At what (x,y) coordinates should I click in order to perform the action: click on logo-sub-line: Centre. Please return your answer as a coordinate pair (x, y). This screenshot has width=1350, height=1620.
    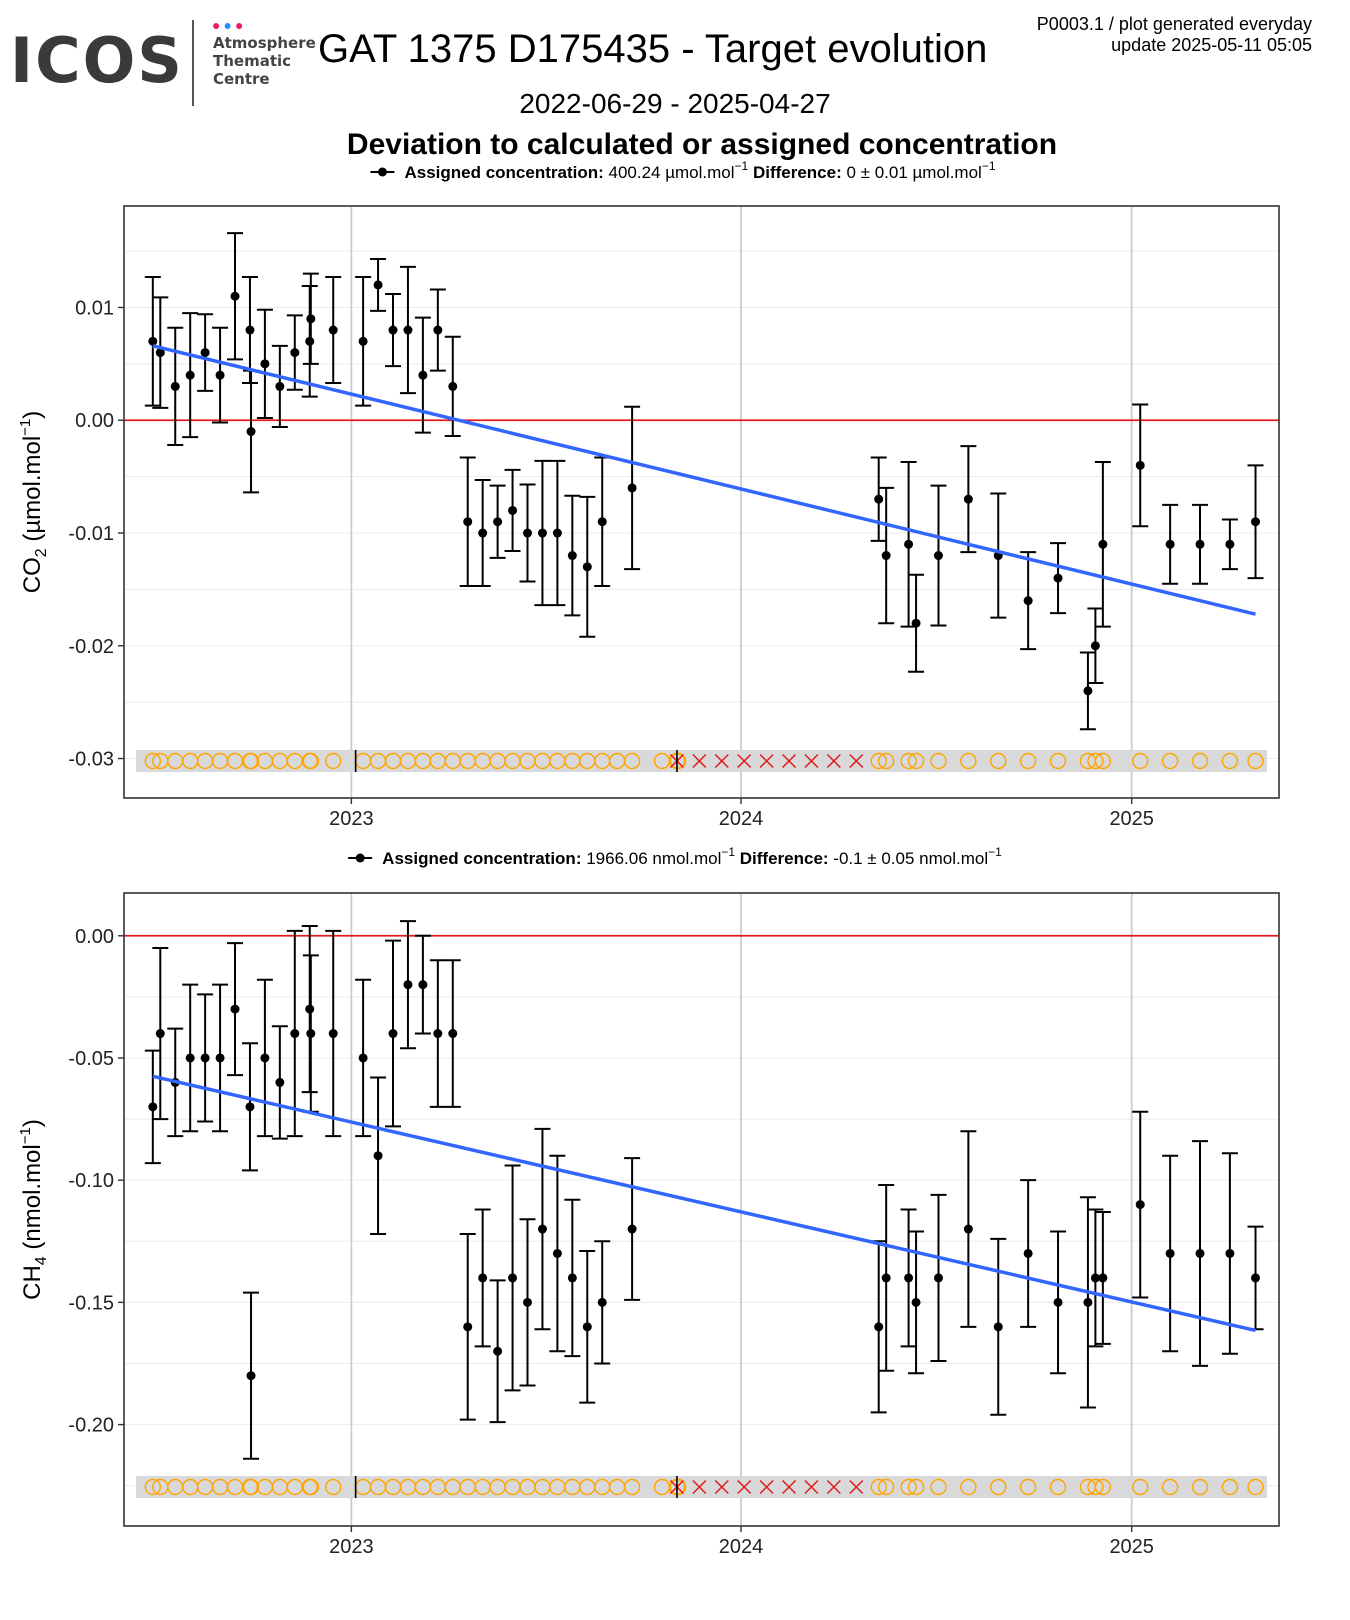
    Looking at the image, I should click on (241, 79).